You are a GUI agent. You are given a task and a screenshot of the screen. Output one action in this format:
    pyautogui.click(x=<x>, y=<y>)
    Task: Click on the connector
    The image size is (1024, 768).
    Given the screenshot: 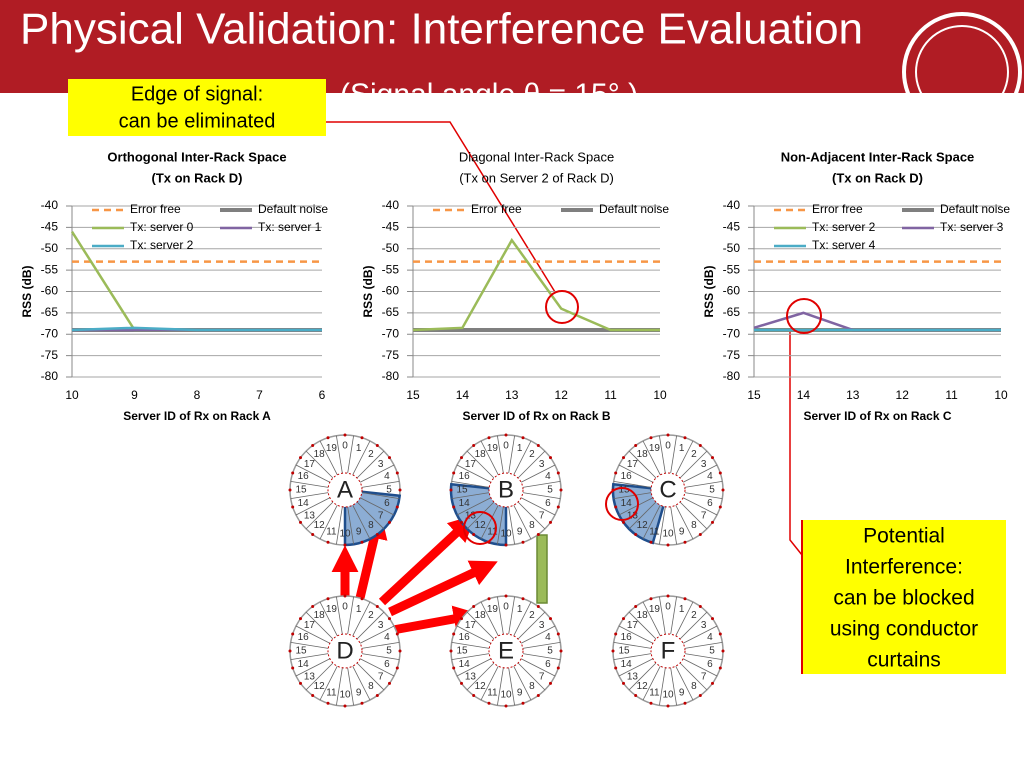 What is the action you would take?
    pyautogui.click(x=796, y=443)
    